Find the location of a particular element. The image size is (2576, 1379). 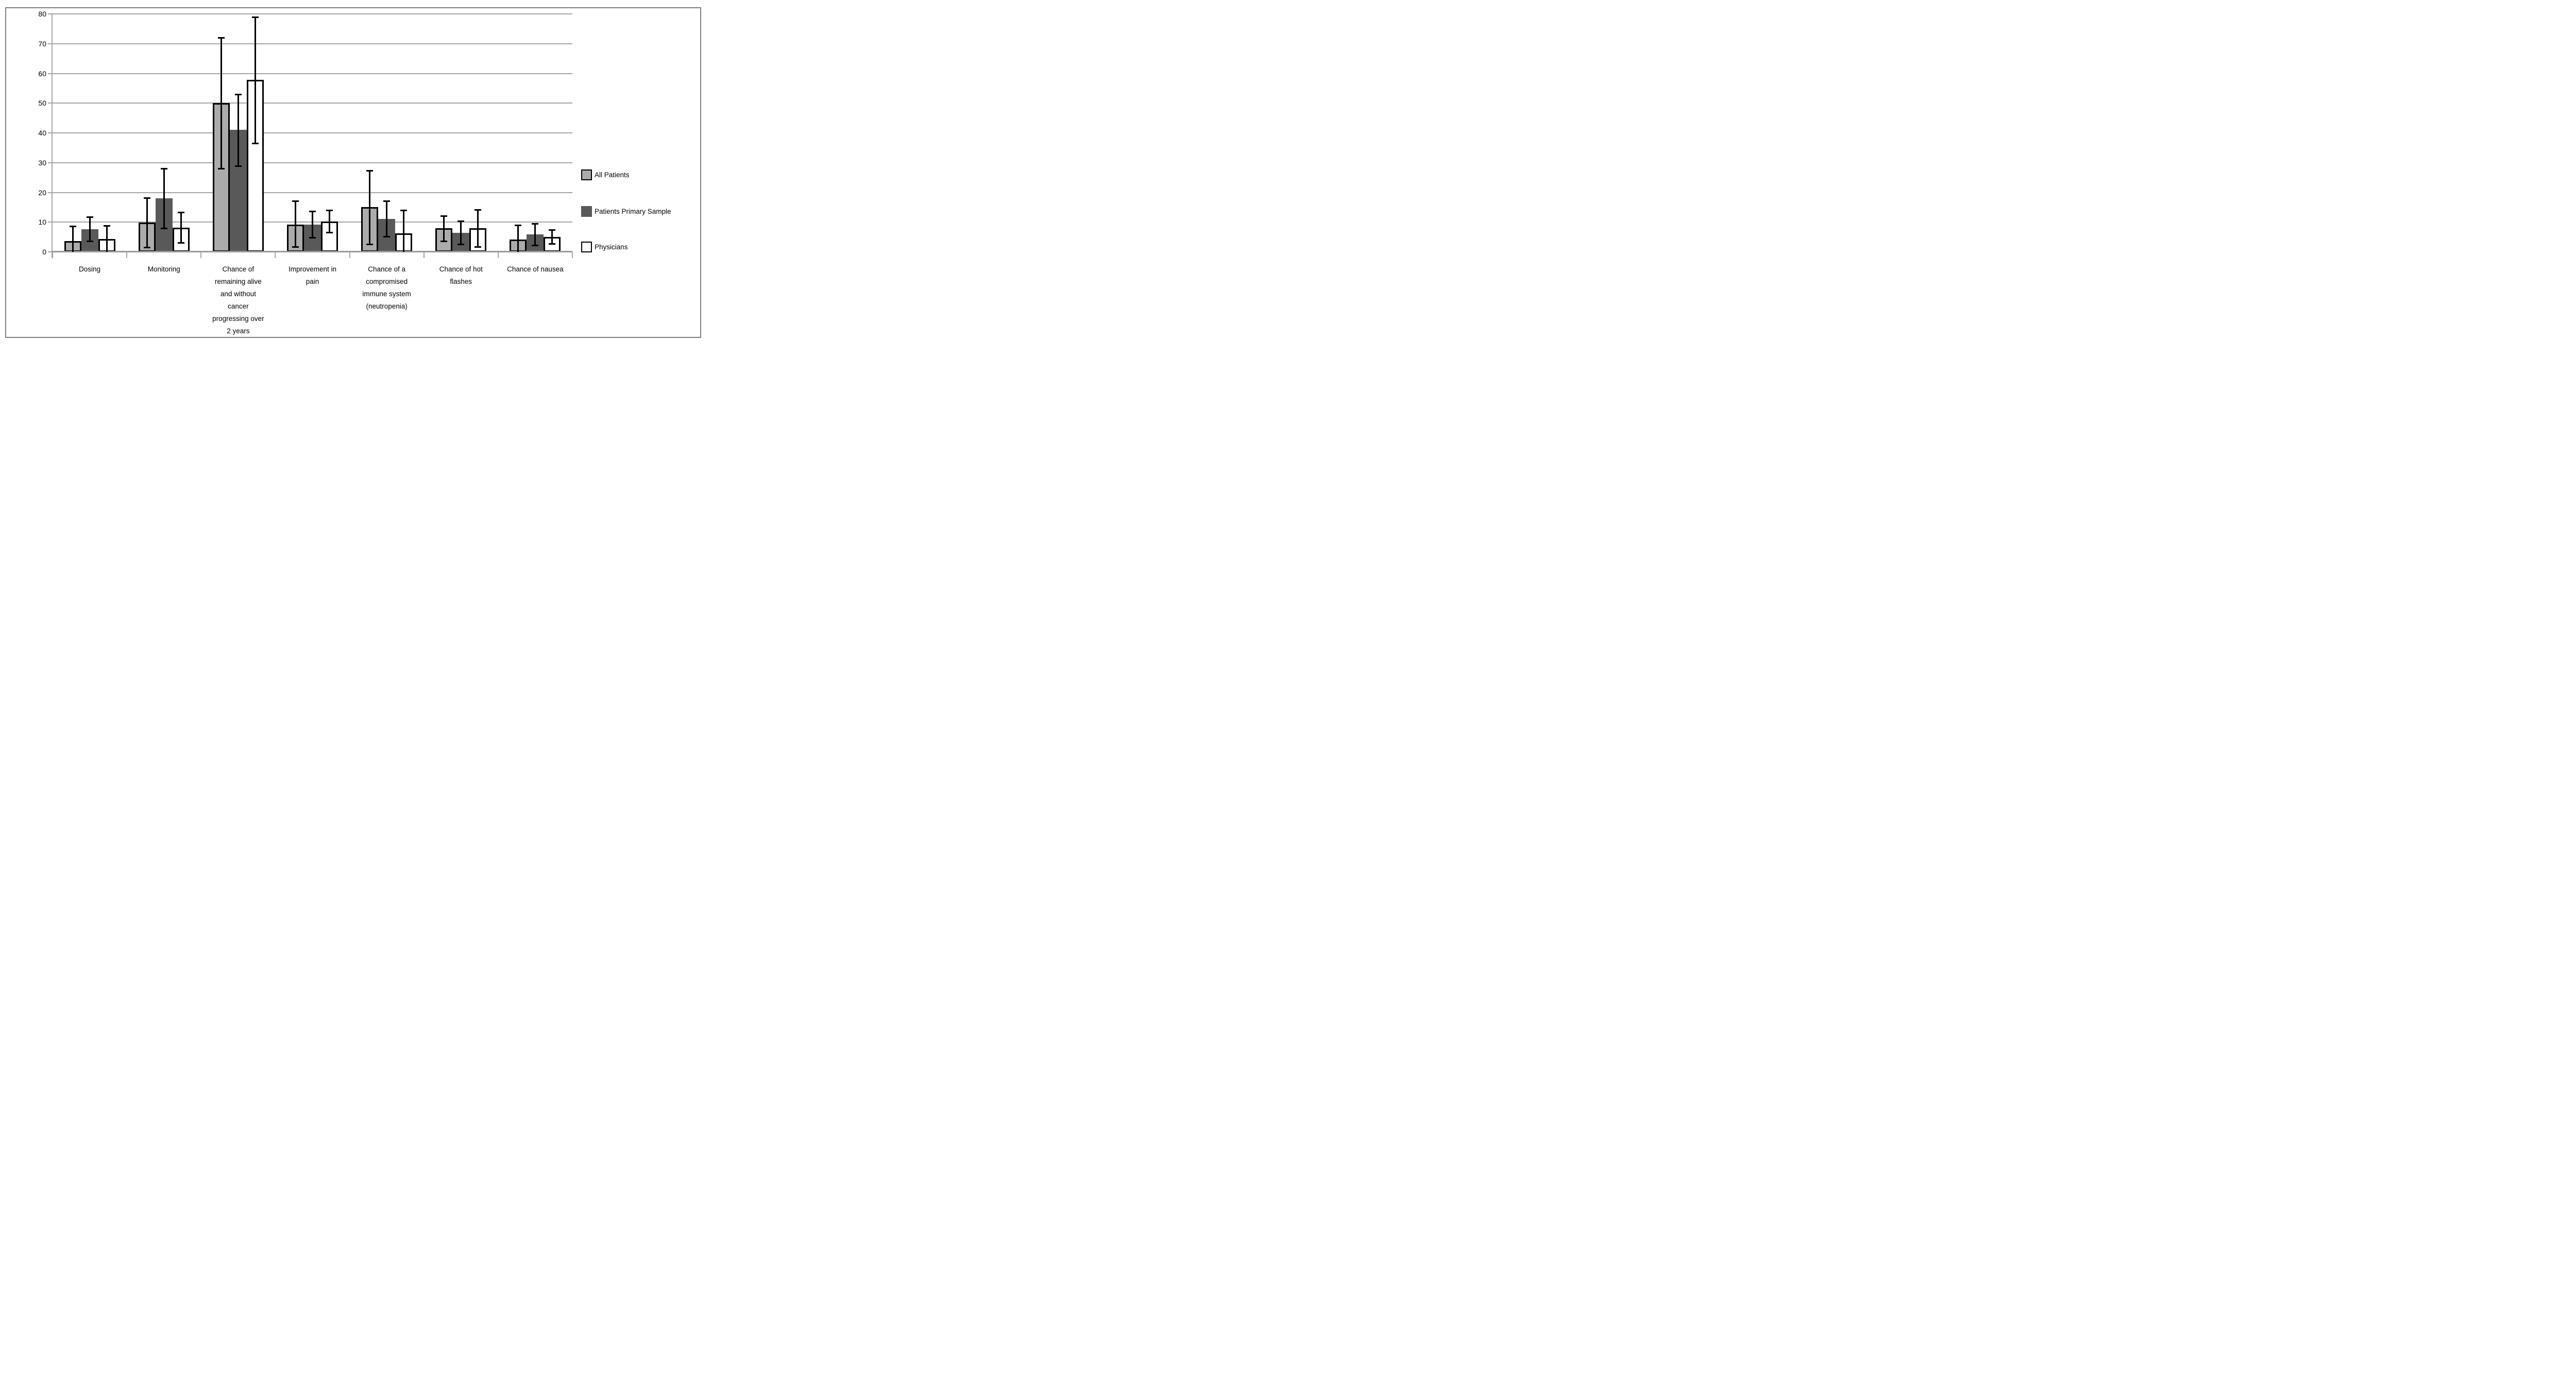

error-bar-cap-low-s1-cat1 is located at coordinates (163, 229).